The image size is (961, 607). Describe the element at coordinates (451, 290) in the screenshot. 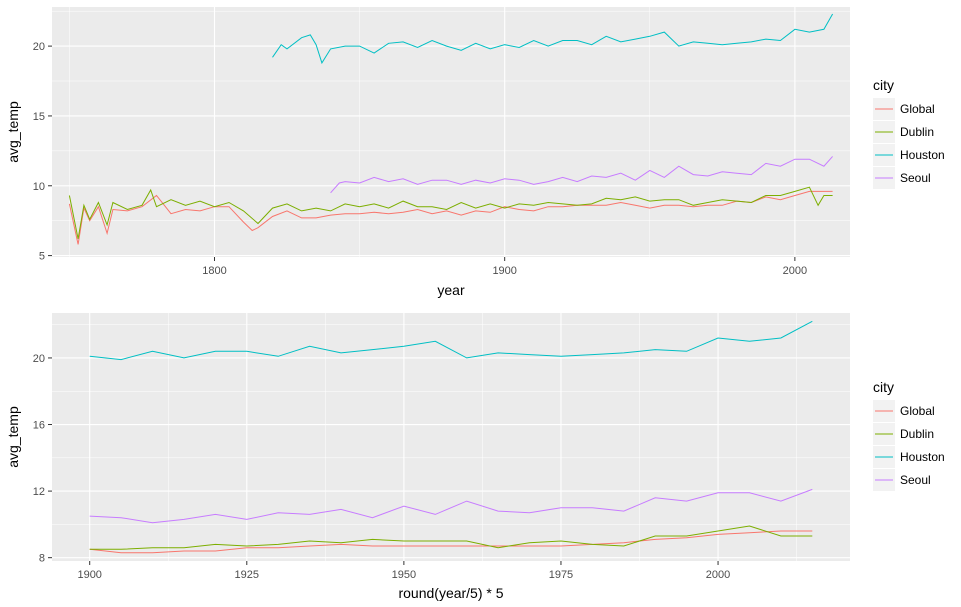

I see `x-axis-title: year` at that location.